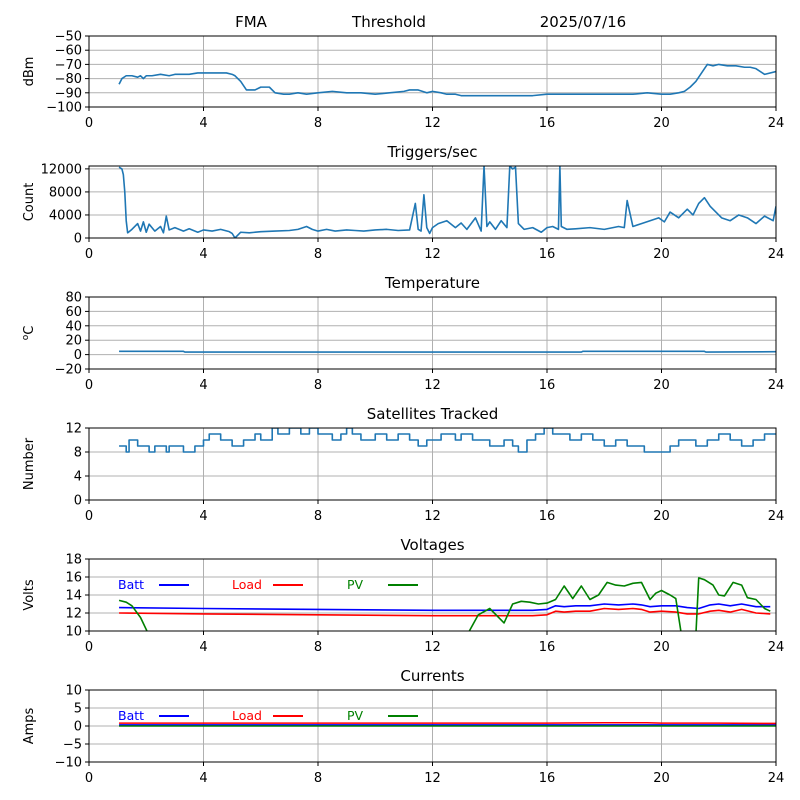 The image size is (800, 800). What do you see at coordinates (68, 763) in the screenshot?
I see `y-tick-label: −10` at bounding box center [68, 763].